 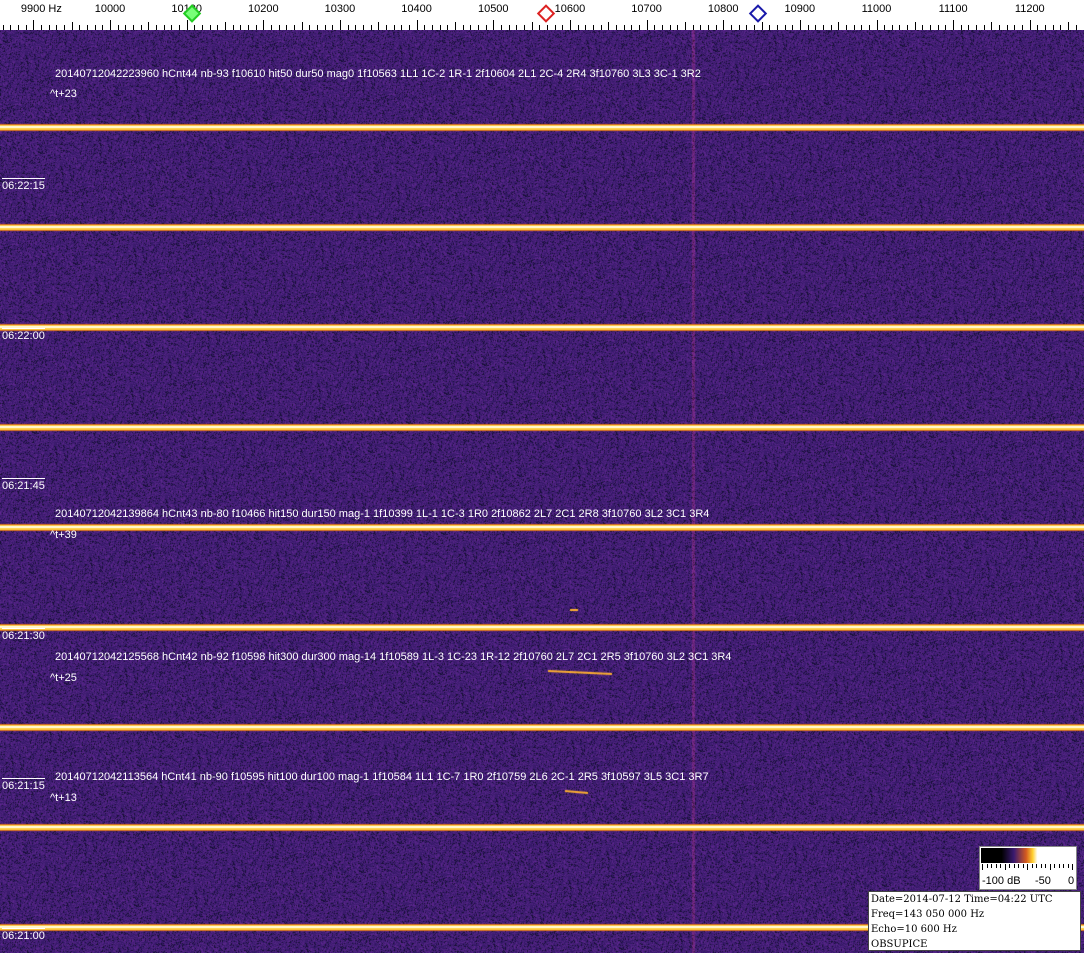 What do you see at coordinates (914, 929) in the screenshot?
I see `echo-frequency: Echo=10 600 Hz` at bounding box center [914, 929].